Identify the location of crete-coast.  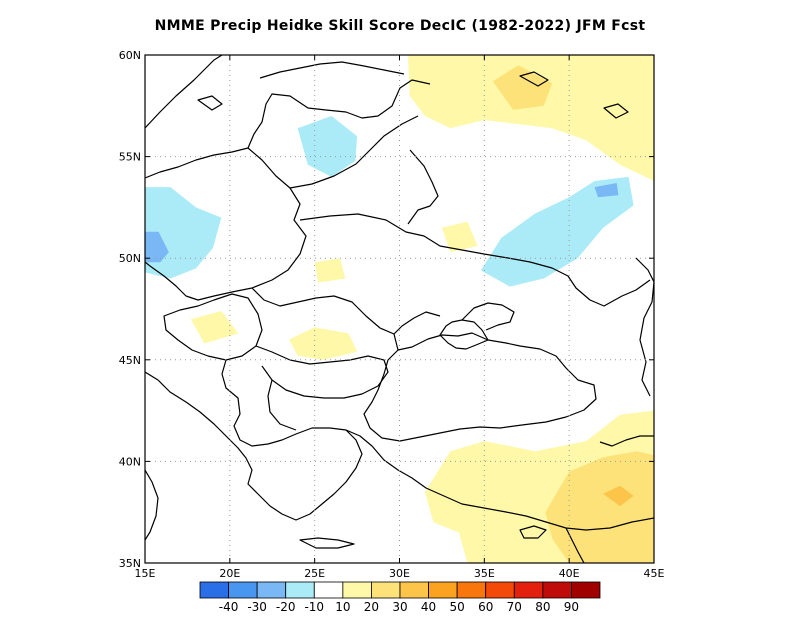
(327, 543).